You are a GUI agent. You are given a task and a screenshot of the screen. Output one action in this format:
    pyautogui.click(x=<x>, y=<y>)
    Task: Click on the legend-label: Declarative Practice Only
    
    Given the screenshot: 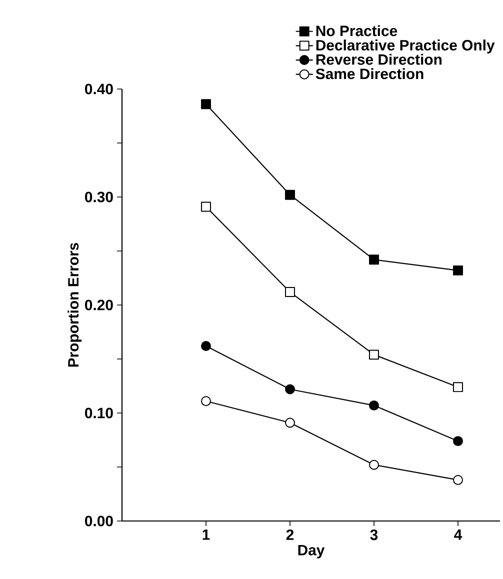 What is the action you would take?
    pyautogui.click(x=405, y=47)
    